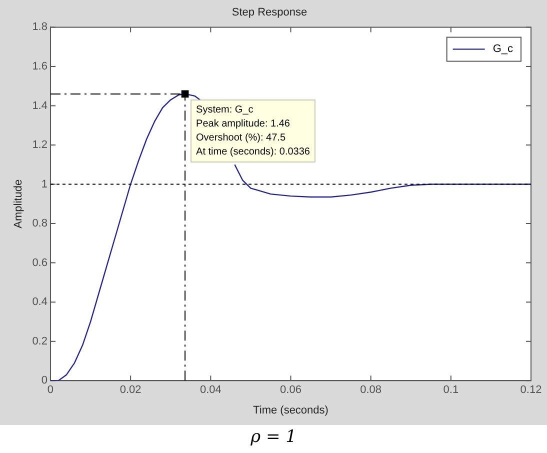 The height and width of the screenshot is (453, 547). Describe the element at coordinates (531, 390) in the screenshot. I see `x-tick-label: 0.12` at that location.